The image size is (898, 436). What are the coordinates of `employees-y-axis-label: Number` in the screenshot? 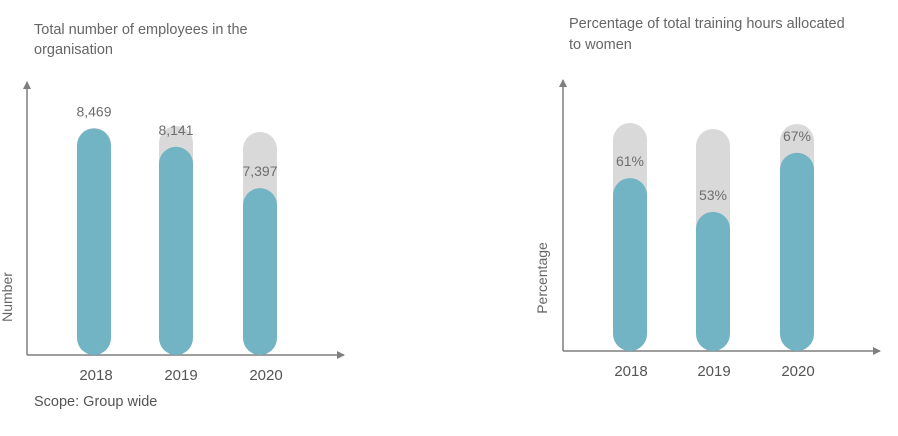 It's located at (7, 297).